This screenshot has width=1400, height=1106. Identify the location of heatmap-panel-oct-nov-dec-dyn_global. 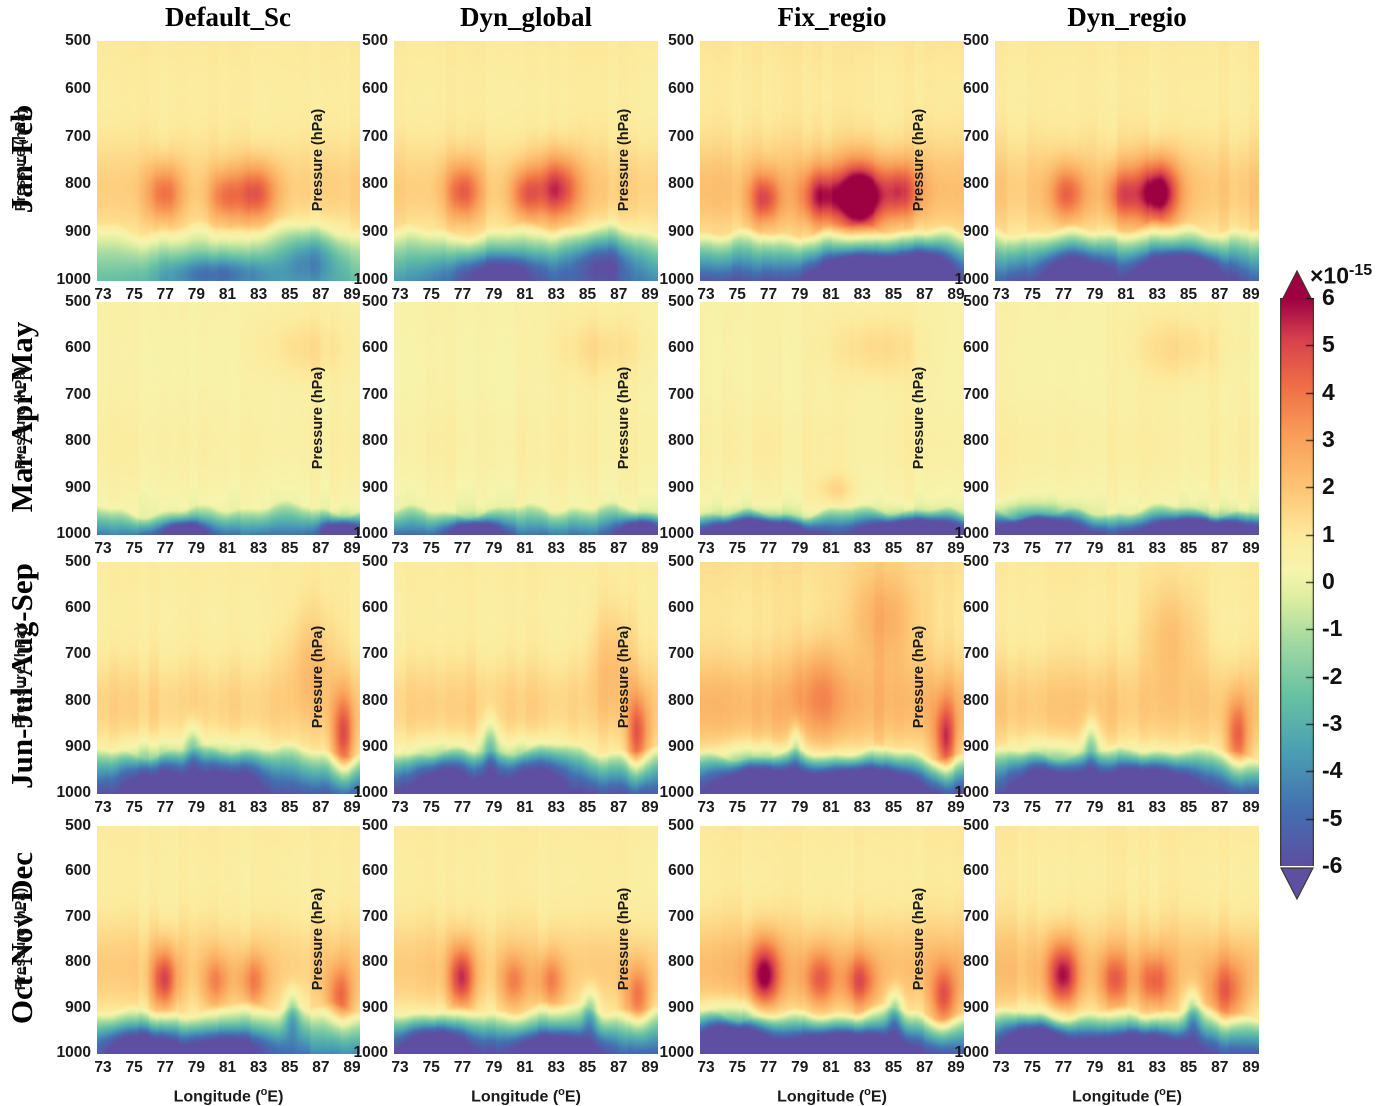
(526, 940).